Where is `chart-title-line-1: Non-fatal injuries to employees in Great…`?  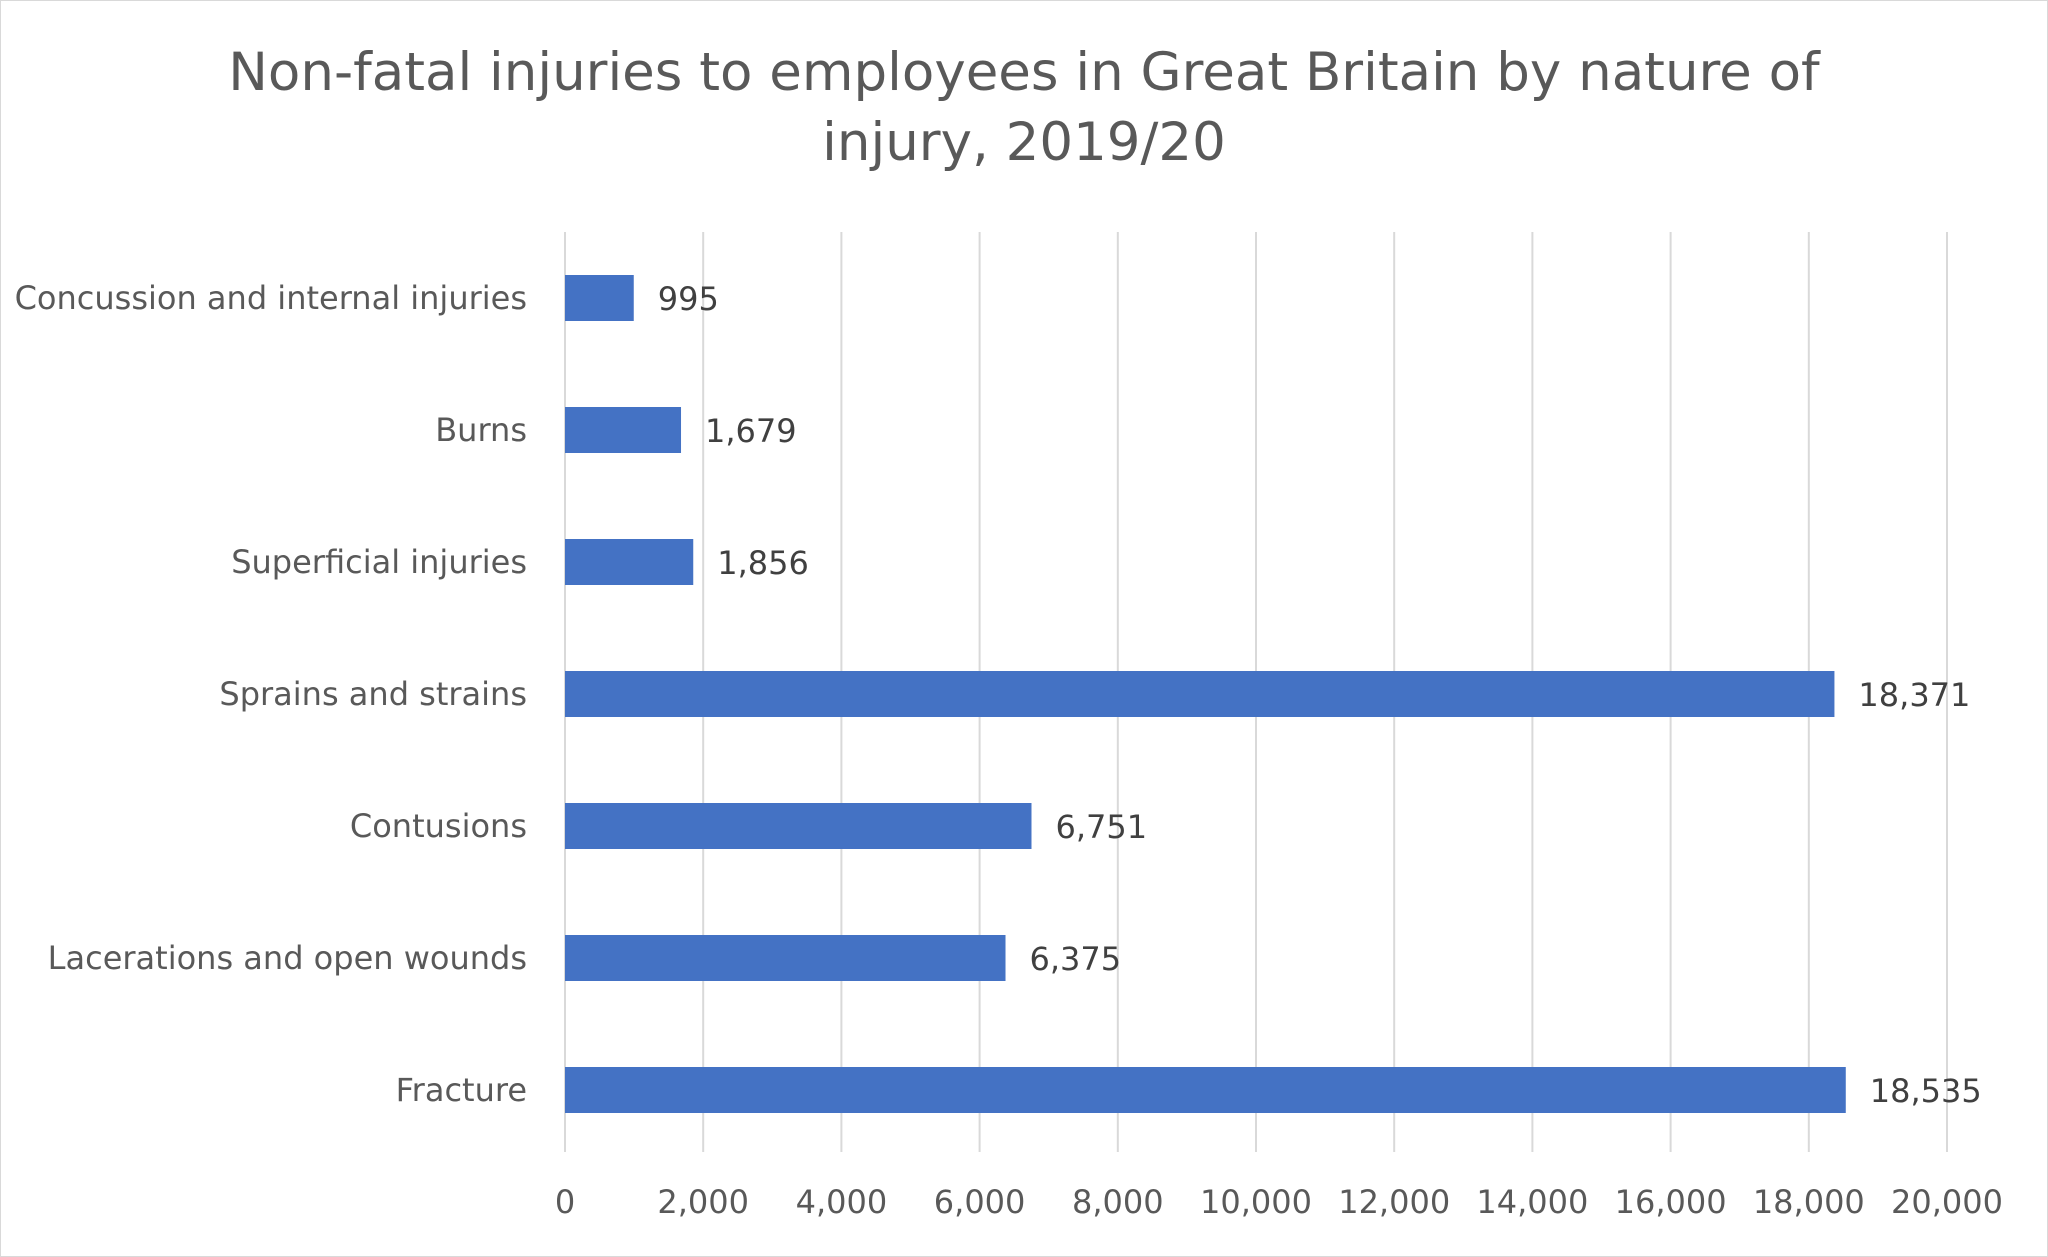 chart-title-line-1: Non-fatal injuries to employees in Great… is located at coordinates (1024, 72).